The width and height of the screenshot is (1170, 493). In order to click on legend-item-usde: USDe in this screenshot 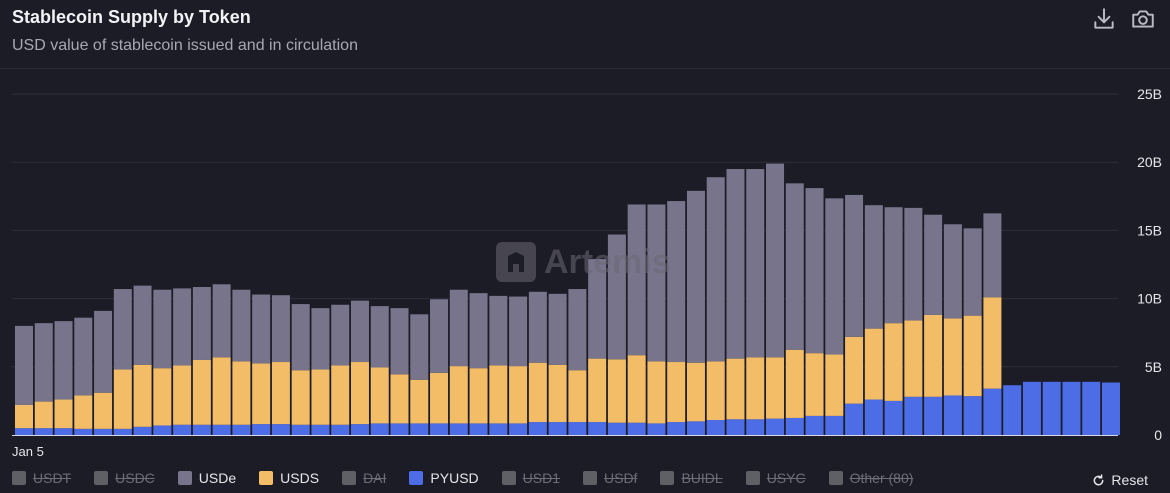, I will do `click(207, 478)`.